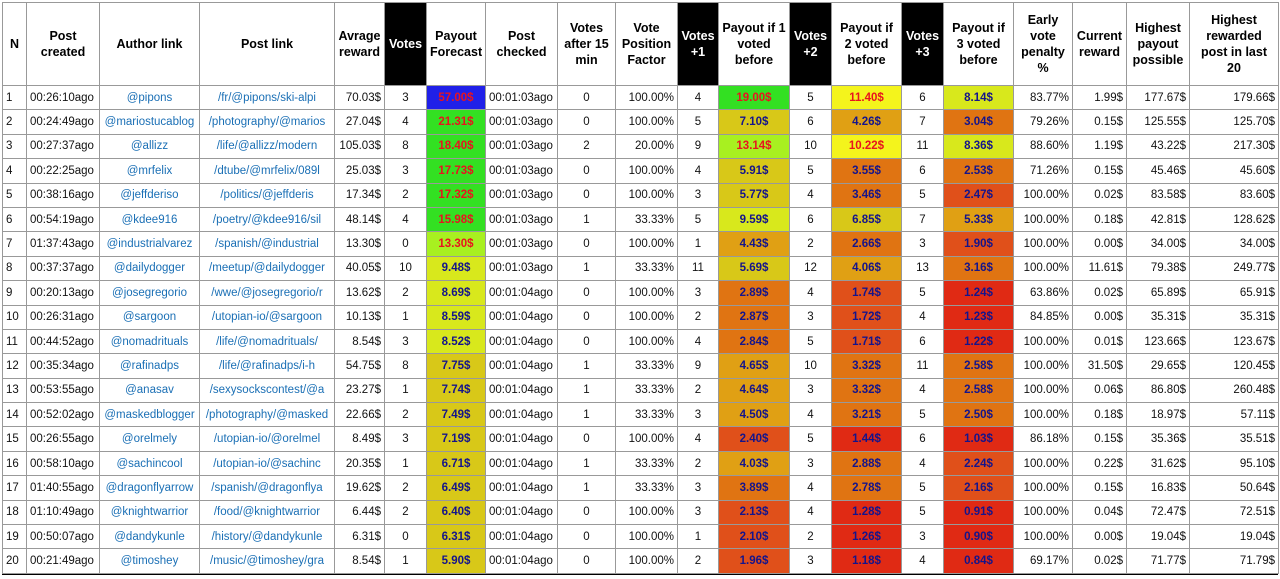 The width and height of the screenshot is (1280, 579). I want to click on table-cell: 22.66$, so click(359, 415).